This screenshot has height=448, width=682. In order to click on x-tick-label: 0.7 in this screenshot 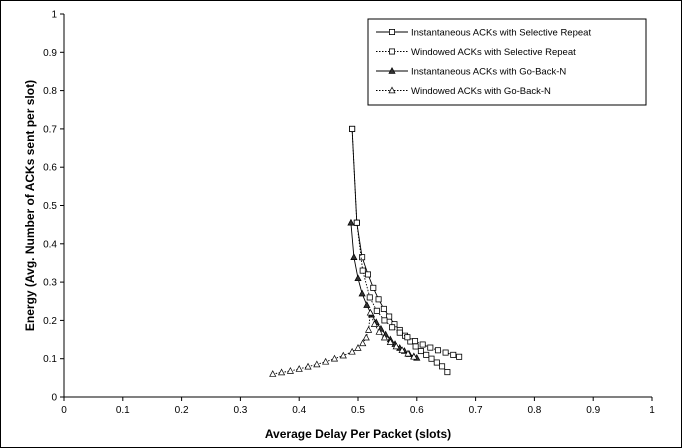, I will do `click(476, 410)`.